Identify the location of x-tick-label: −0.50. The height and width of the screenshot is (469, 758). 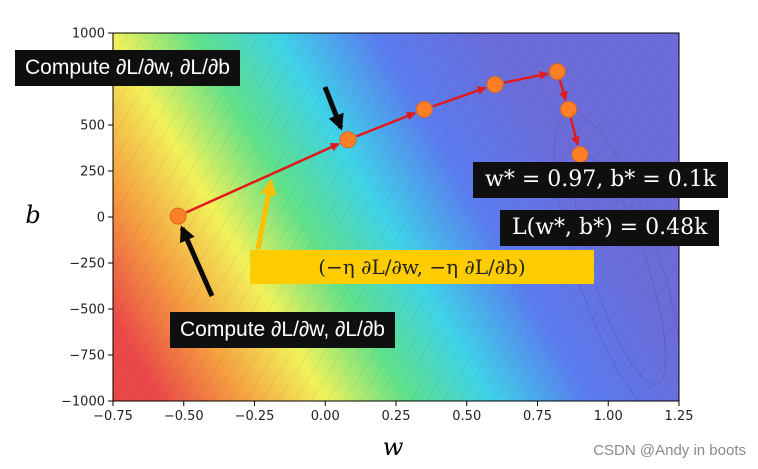
(184, 416).